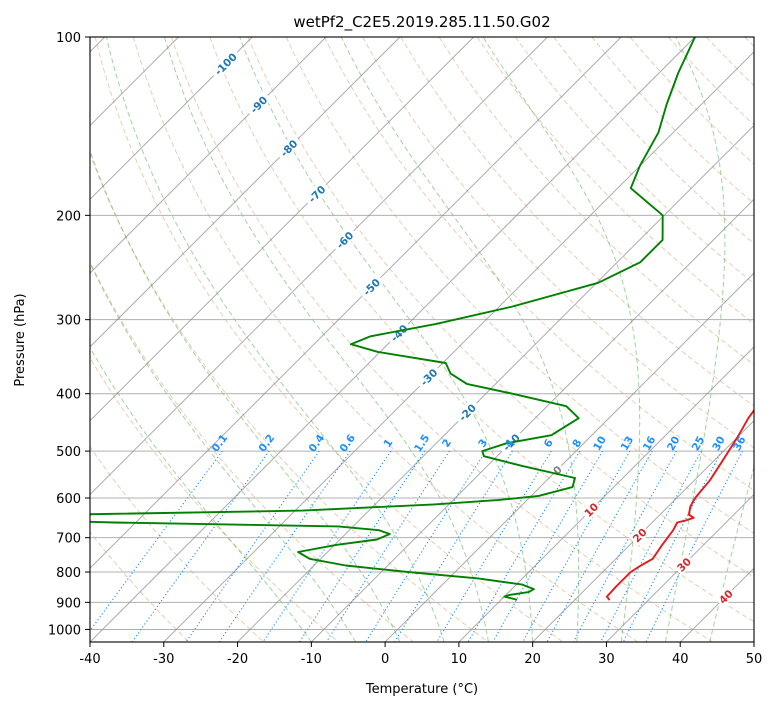  What do you see at coordinates (20, 339) in the screenshot?
I see `y-axis-label: Pressure (hPa)` at bounding box center [20, 339].